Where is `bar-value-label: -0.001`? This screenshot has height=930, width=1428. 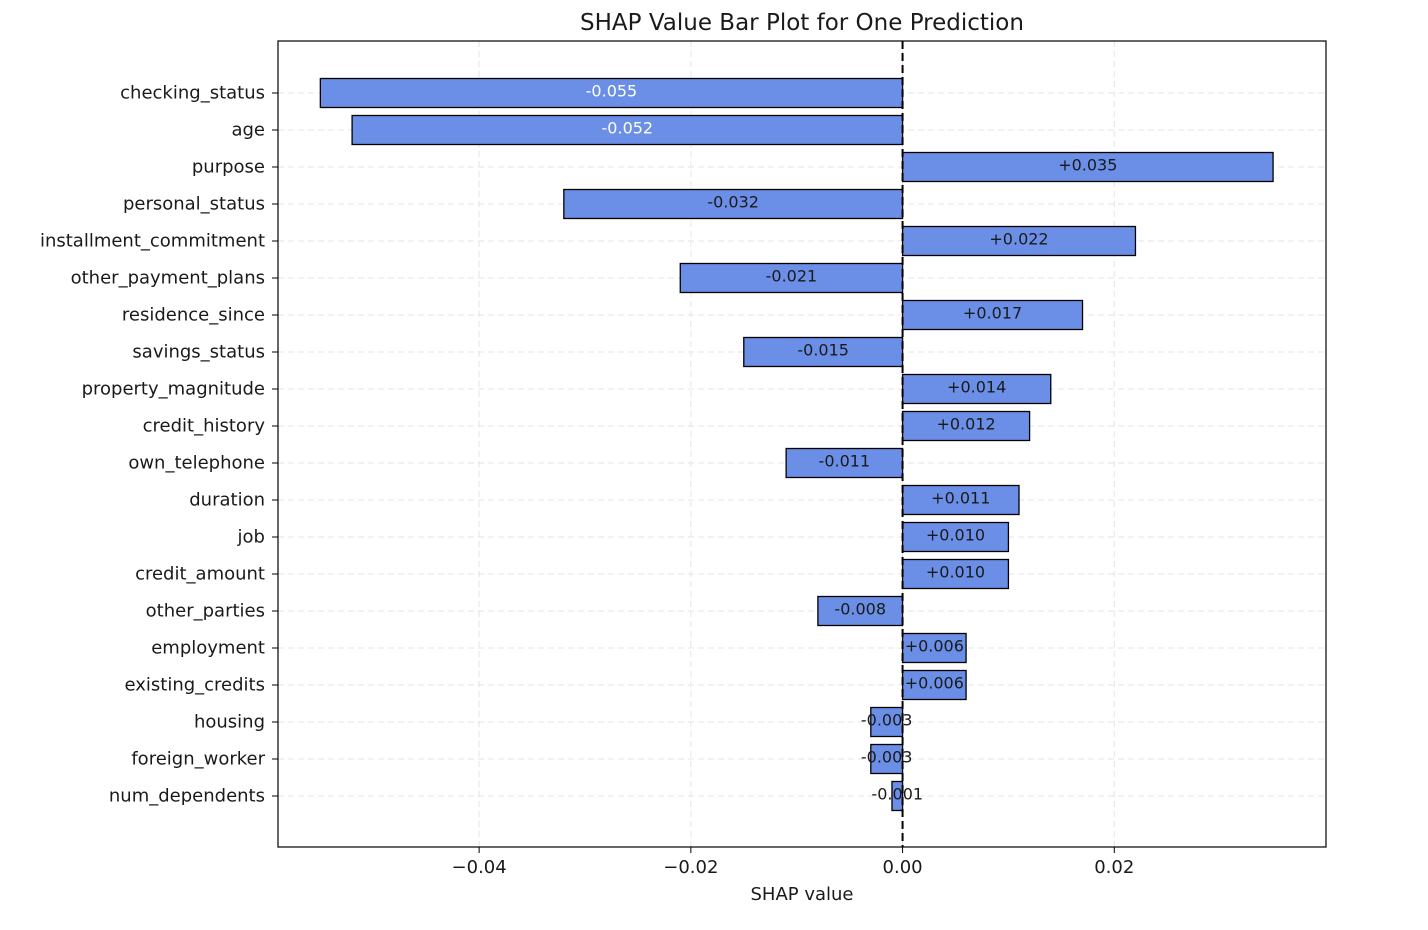 bar-value-label: -0.001 is located at coordinates (897, 794).